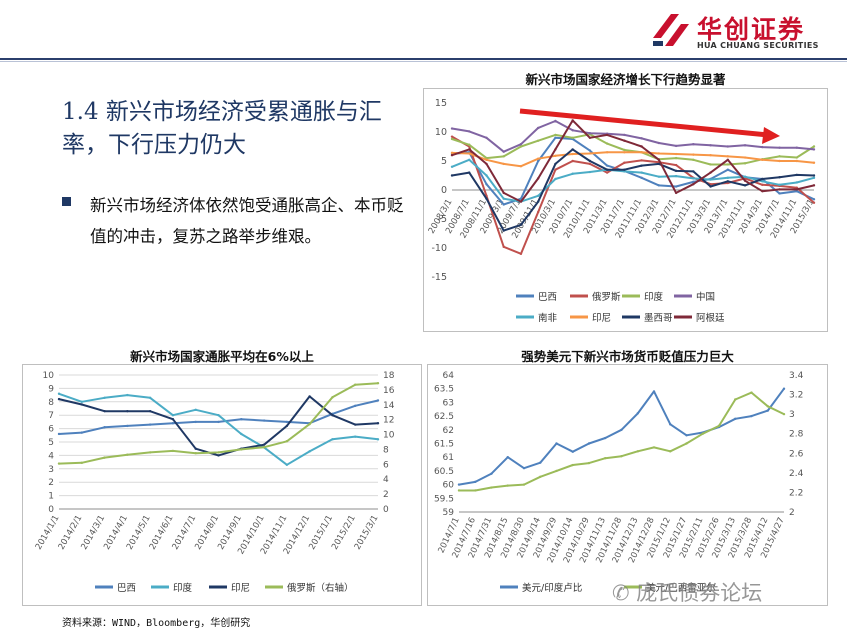 The height and width of the screenshot is (636, 847). Describe the element at coordinates (792, 513) in the screenshot. I see `y2-tick-label: 2` at that location.